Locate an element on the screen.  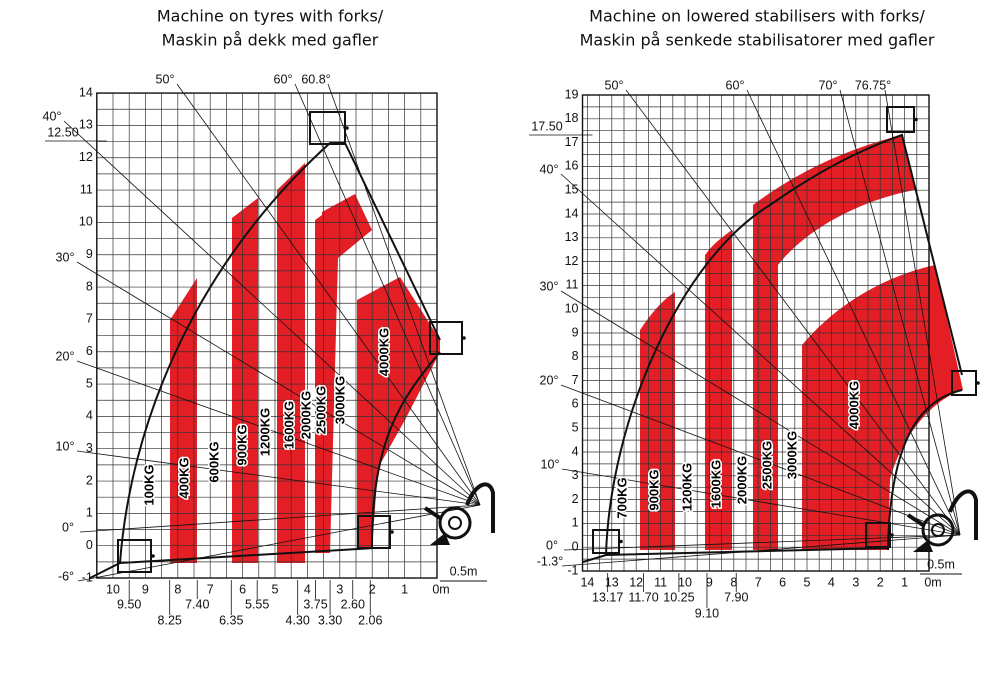
x-tick-label: 13 is located at coordinates (612, 582).